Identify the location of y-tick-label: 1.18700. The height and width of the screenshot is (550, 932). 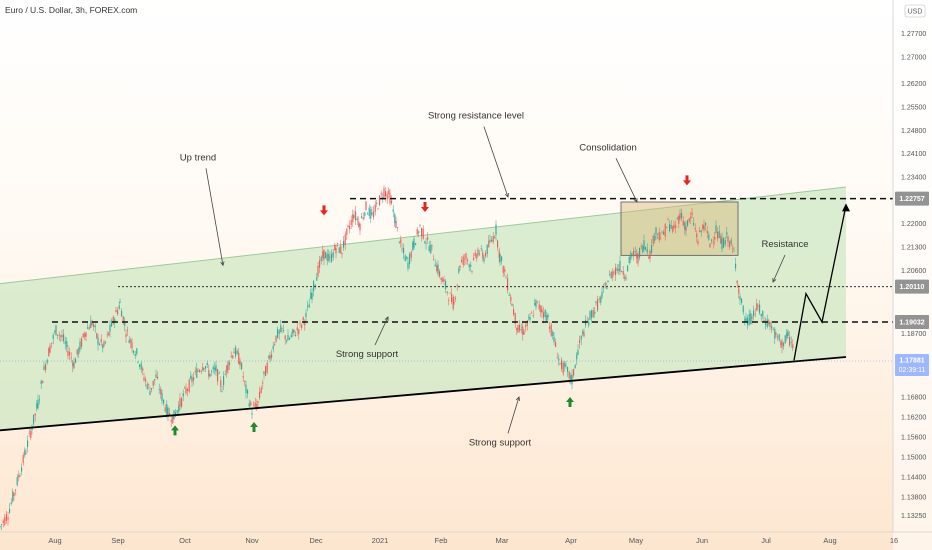
(913, 334).